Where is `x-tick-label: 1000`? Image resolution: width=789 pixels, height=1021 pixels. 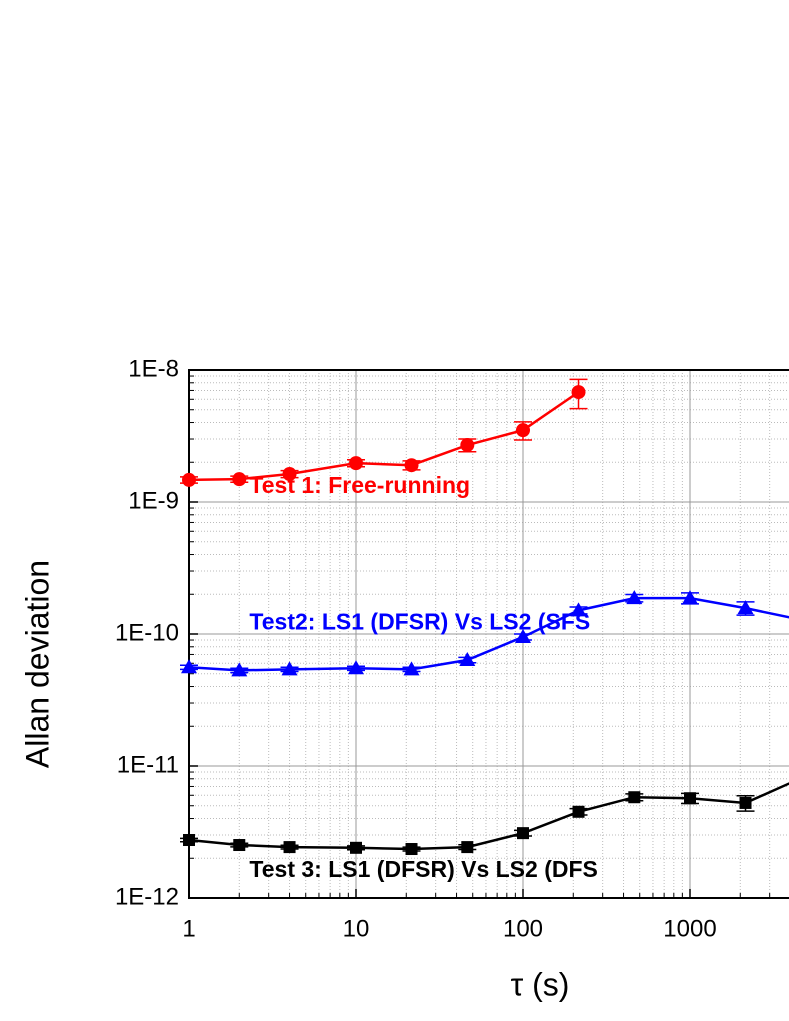 x-tick-label: 1000 is located at coordinates (689, 928).